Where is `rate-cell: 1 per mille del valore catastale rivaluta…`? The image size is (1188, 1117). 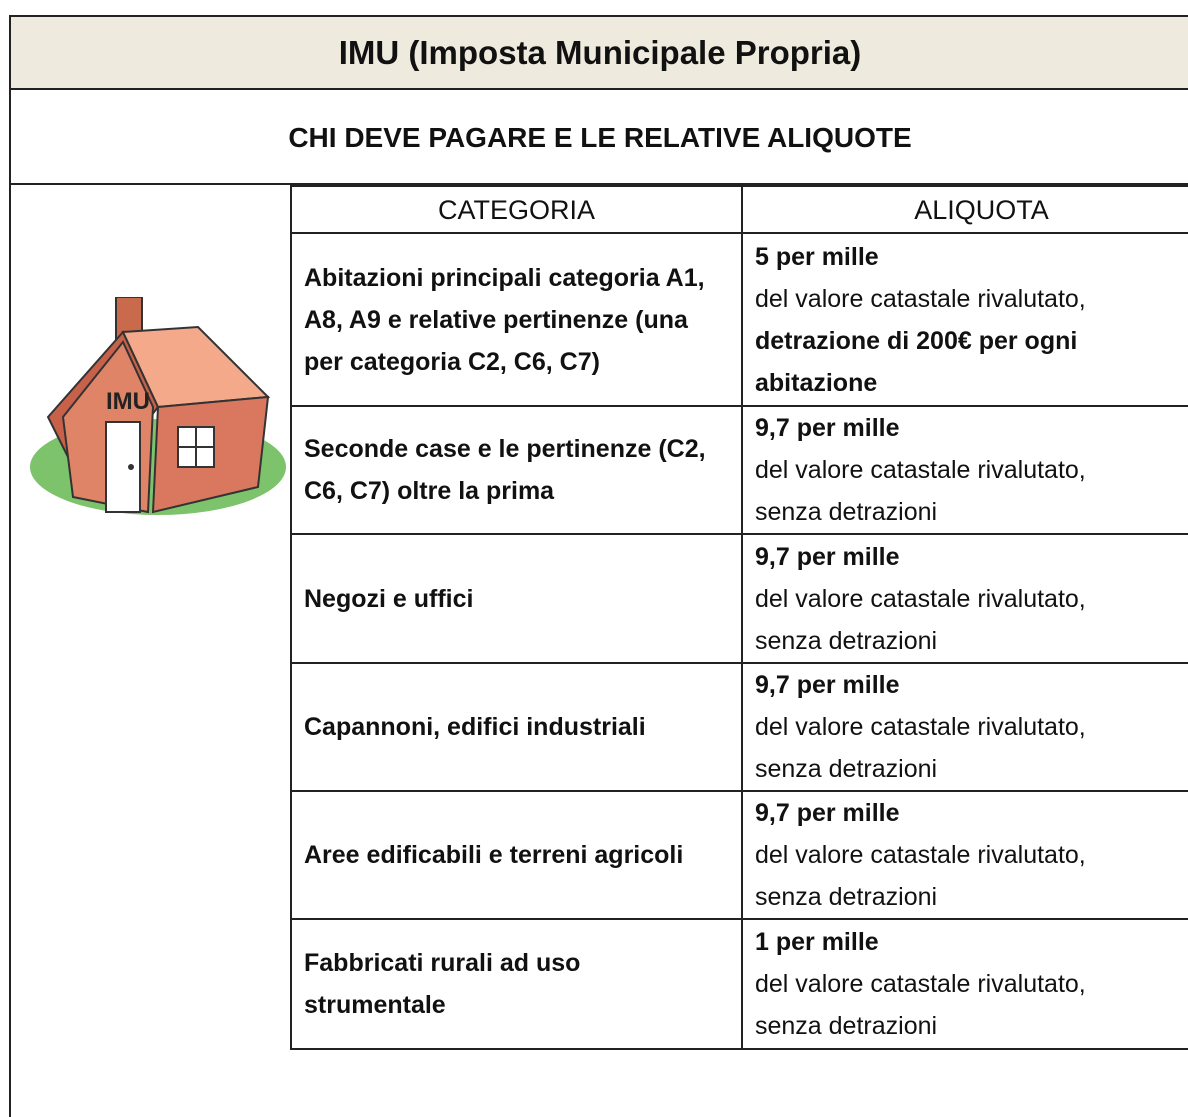
rate-cell: 1 per mille del valore catastale rivaluta… is located at coordinates (964, 984).